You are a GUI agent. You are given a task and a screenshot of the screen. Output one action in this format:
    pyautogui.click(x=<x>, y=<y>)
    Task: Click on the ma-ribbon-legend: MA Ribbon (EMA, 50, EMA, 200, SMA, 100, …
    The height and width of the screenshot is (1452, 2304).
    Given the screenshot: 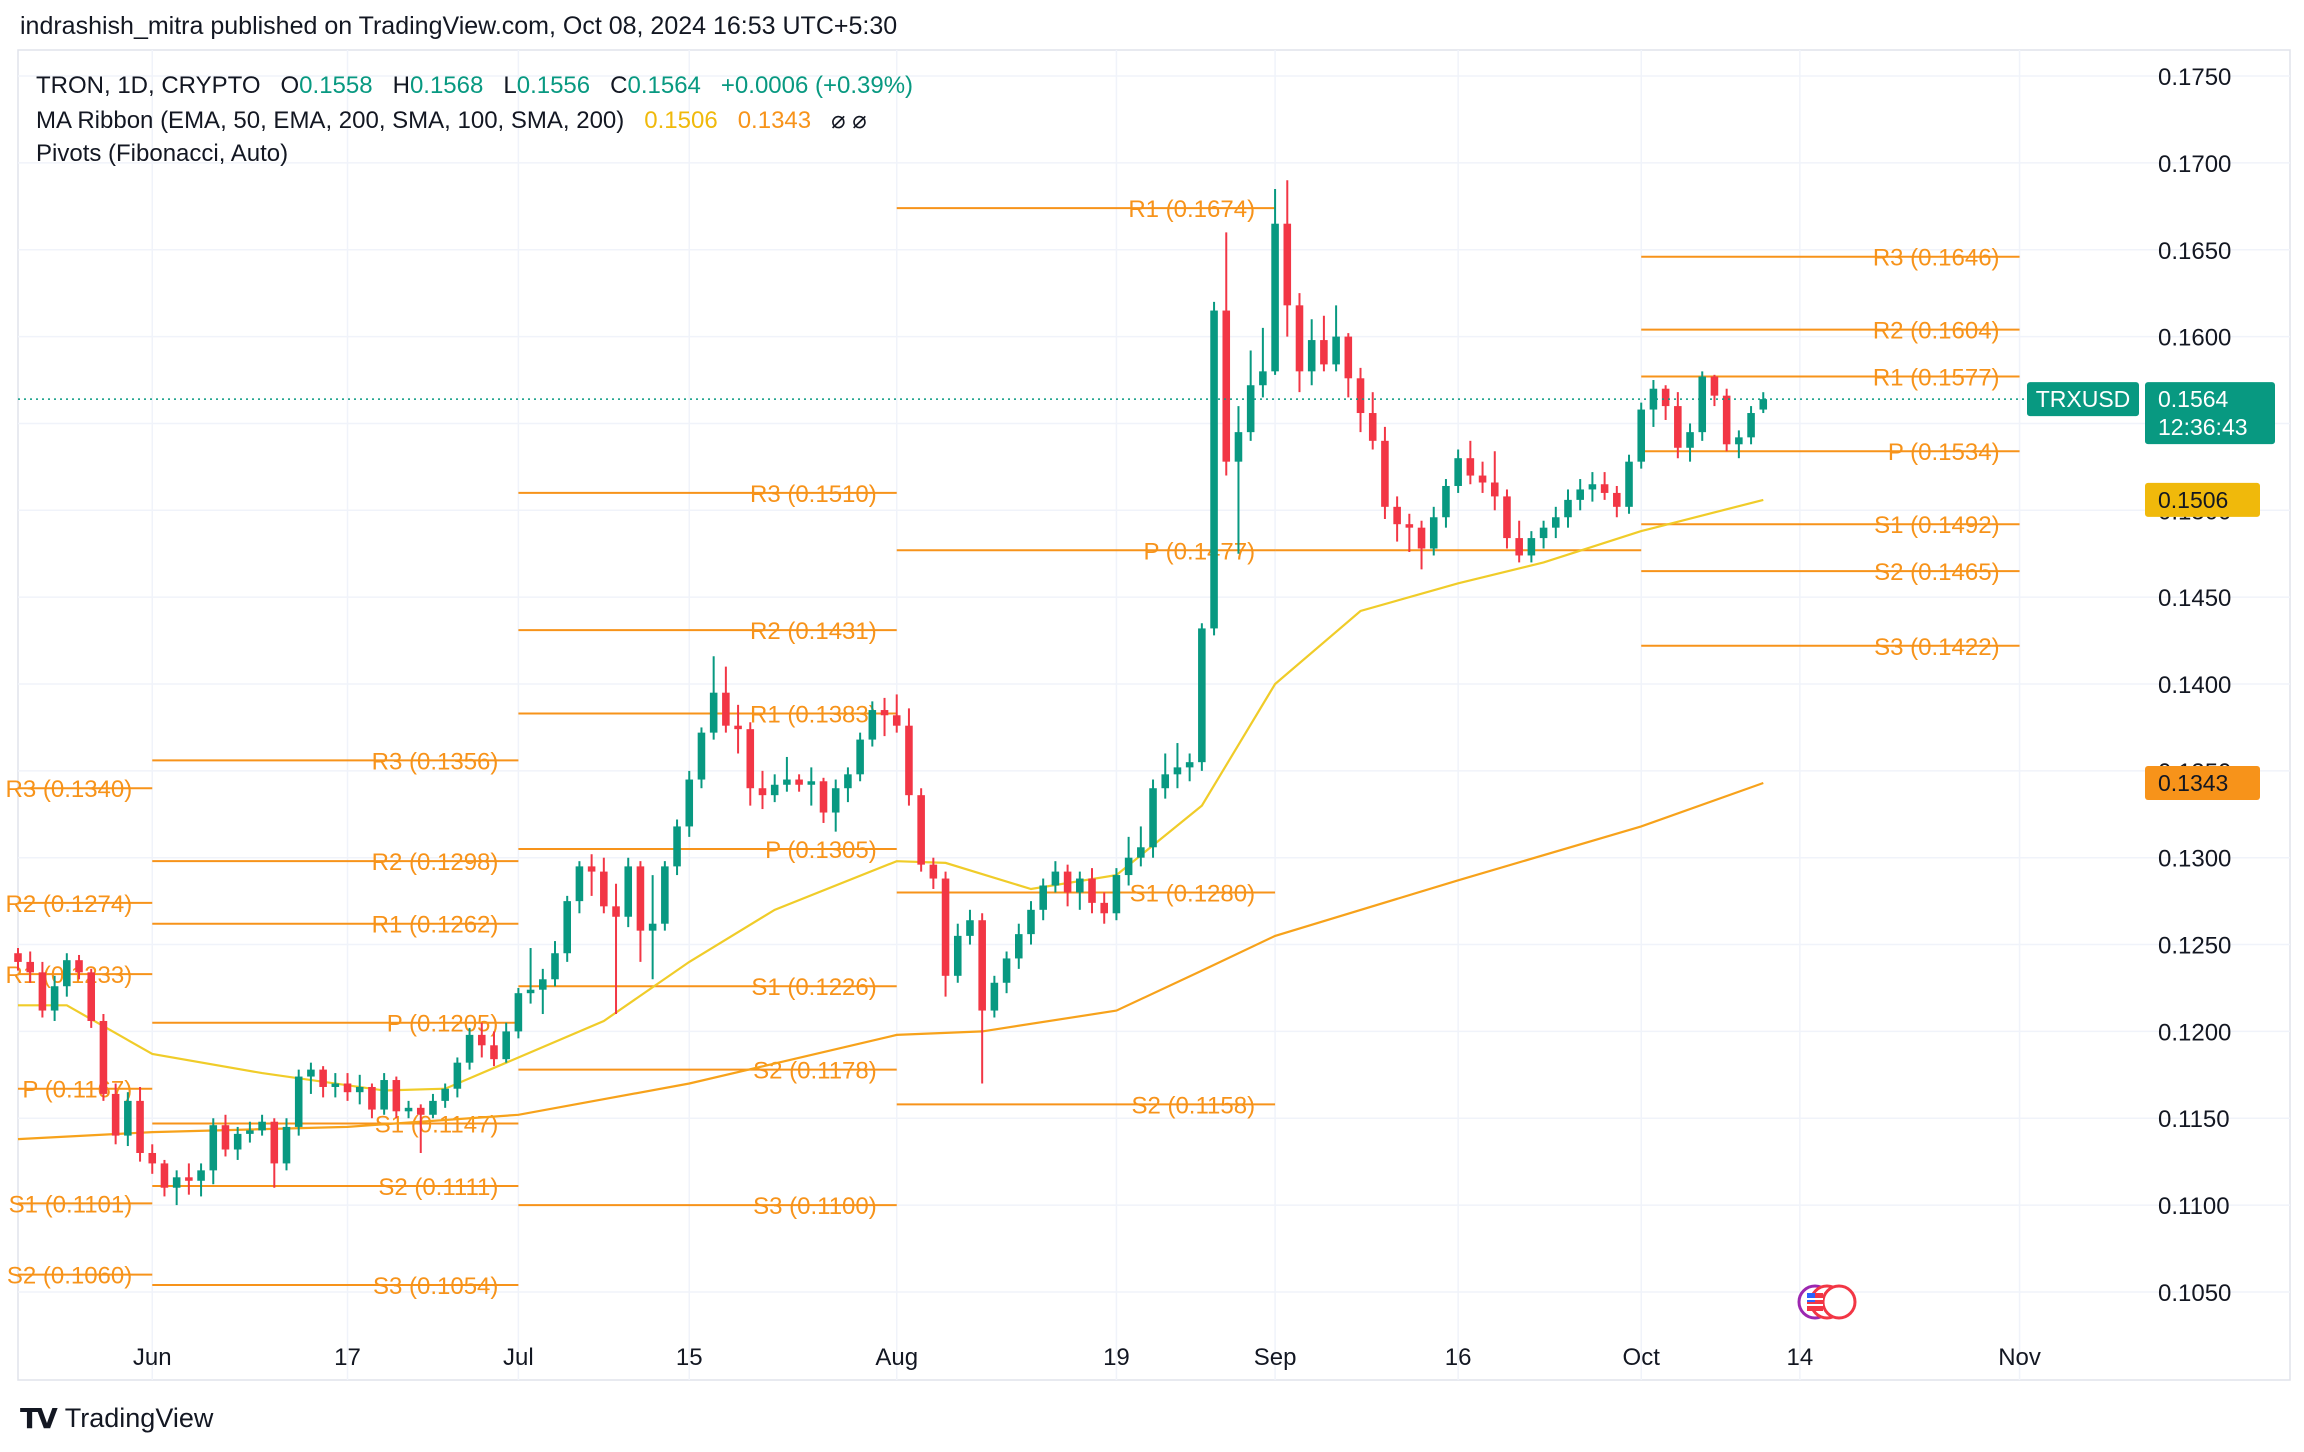 What is the action you would take?
    pyautogui.click(x=451, y=120)
    